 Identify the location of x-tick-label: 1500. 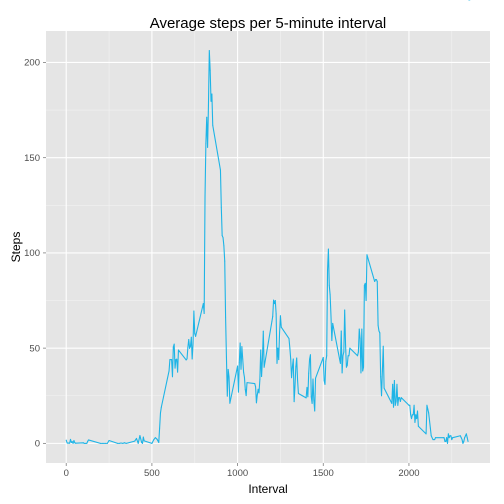
(323, 473).